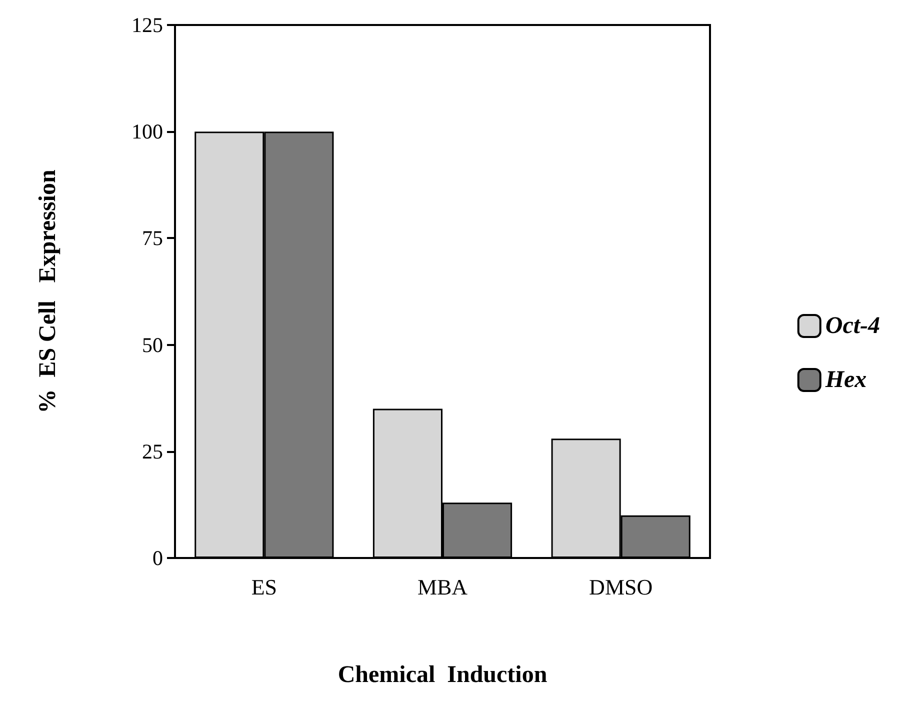  I want to click on y-axis-title: % ES Cell Expression, so click(48, 292).